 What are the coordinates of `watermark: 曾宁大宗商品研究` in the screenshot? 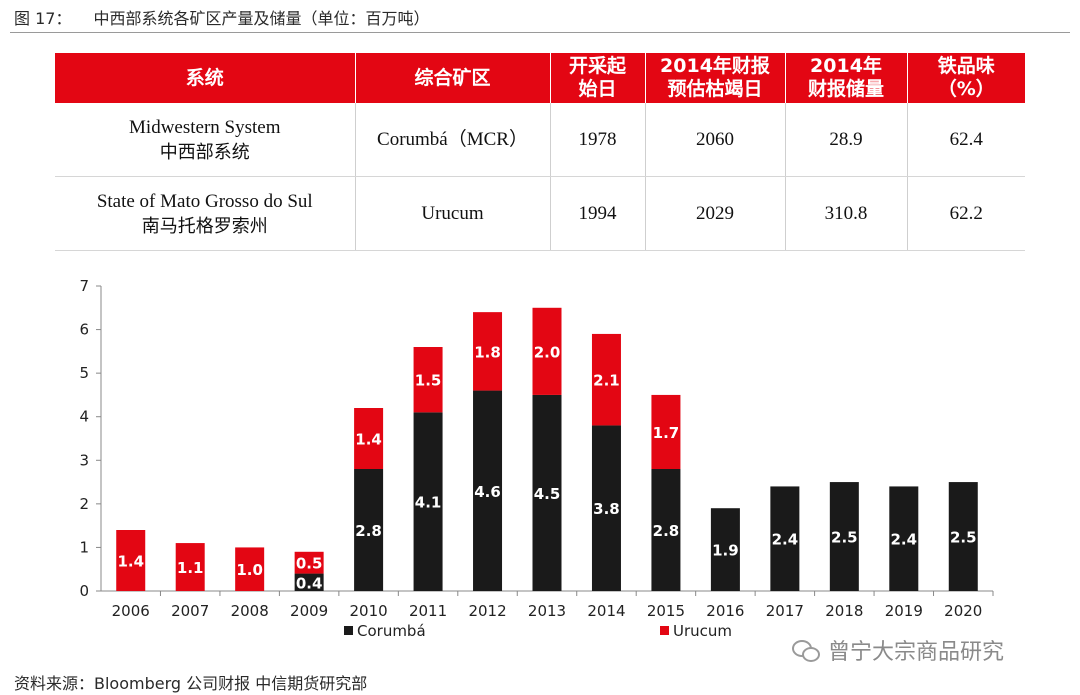 It's located at (898, 650).